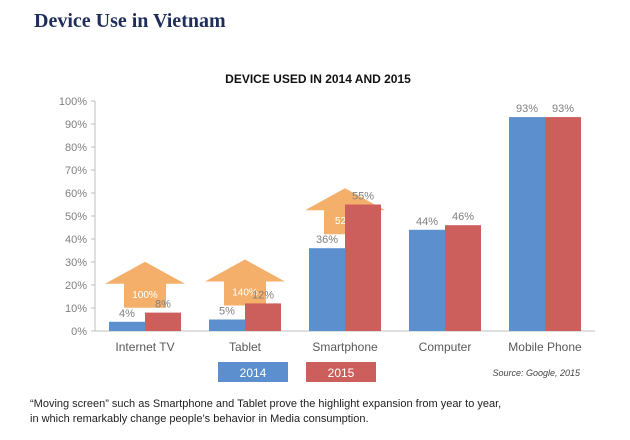 The height and width of the screenshot is (440, 630). I want to click on legend-label-2015: 2015, so click(341, 373).